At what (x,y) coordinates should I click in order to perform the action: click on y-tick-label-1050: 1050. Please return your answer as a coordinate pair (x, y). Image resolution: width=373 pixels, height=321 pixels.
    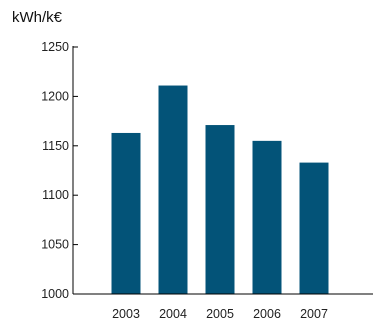
    Looking at the image, I should click on (55, 245).